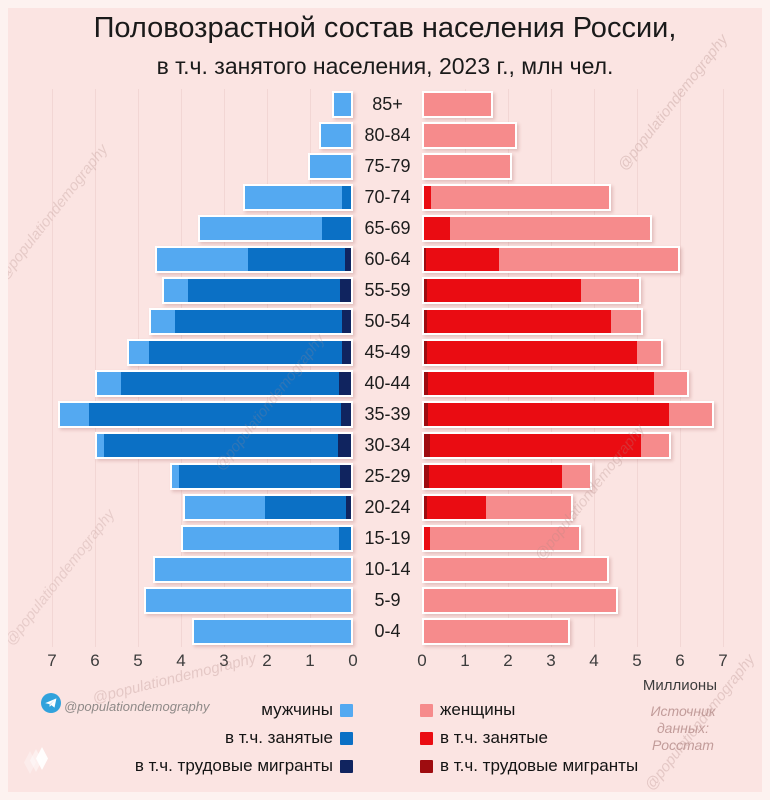  What do you see at coordinates (683, 719) in the screenshot?
I see `source-line1: Источник данных:` at bounding box center [683, 719].